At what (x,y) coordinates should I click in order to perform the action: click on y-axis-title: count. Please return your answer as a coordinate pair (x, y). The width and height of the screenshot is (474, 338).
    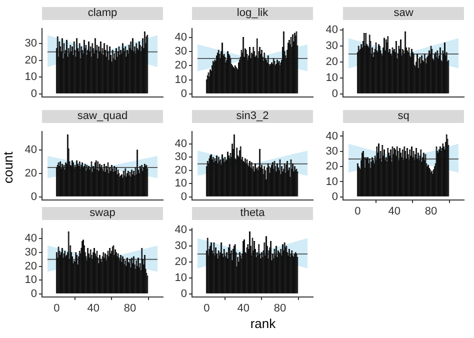
    Looking at the image, I should click on (8, 168).